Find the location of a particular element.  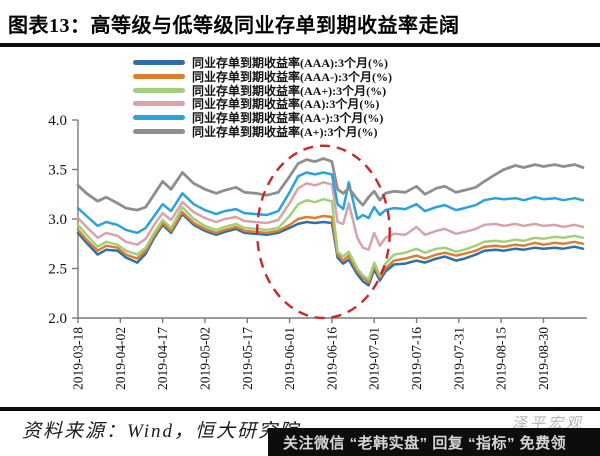

x-tick-label: 2019-05-17 is located at coordinates (247, 358).